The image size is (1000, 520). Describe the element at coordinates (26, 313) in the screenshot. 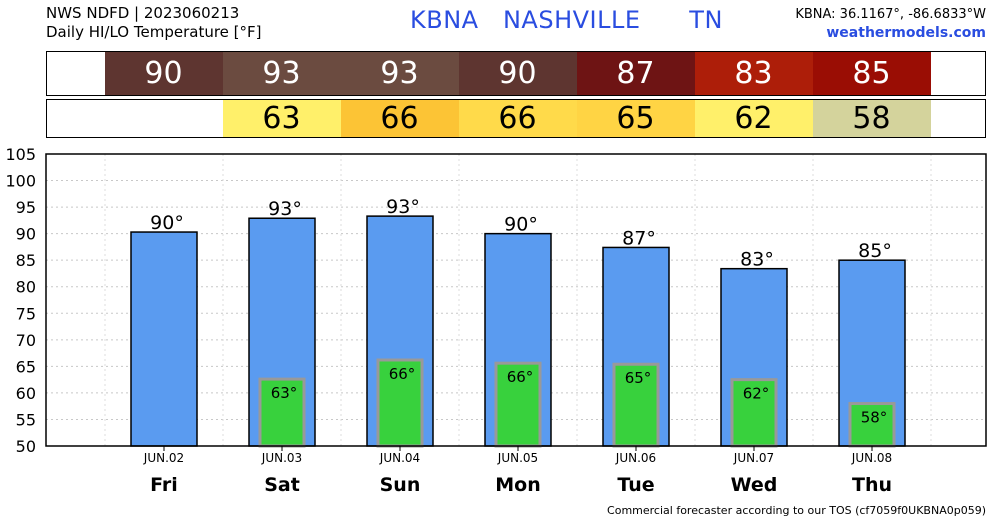

I see `y-tick-label: 75` at that location.